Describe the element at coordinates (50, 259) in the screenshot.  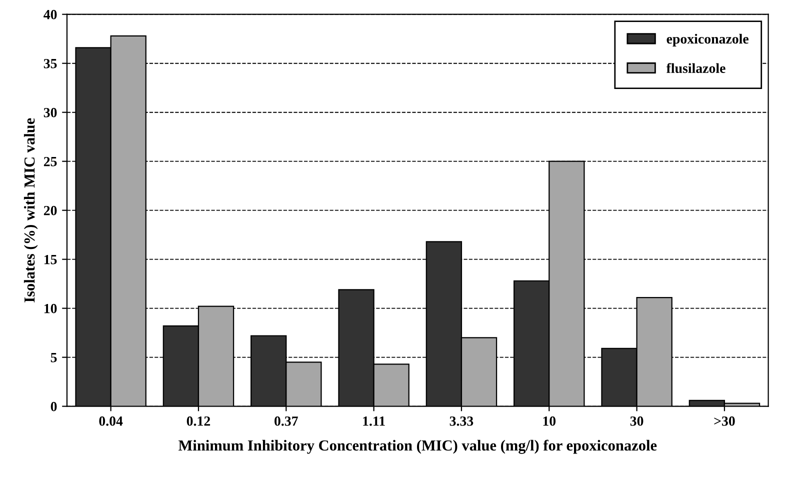
I see `y-tick-label: 15` at that location.